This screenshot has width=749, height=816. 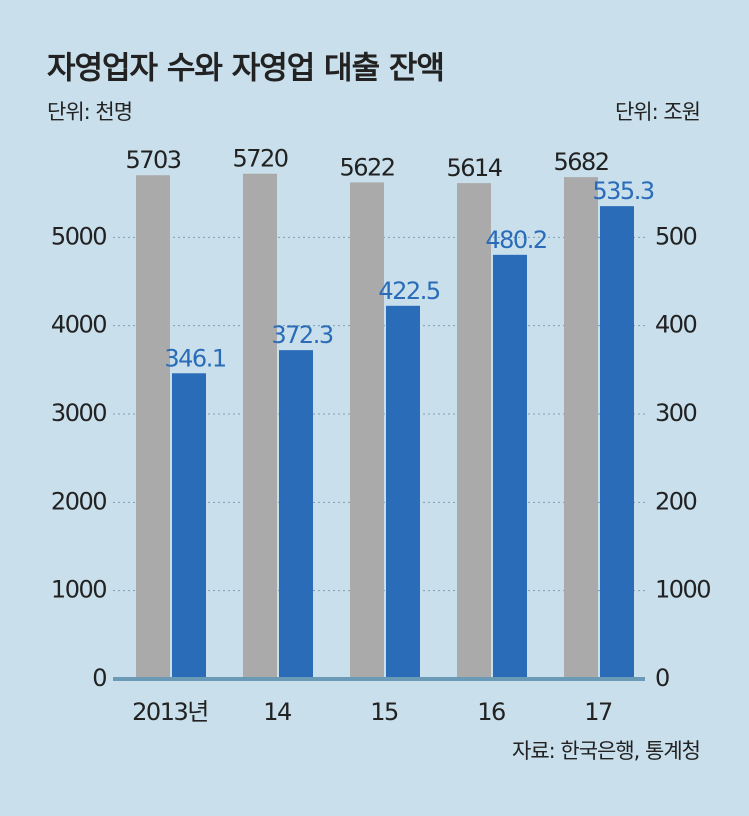 I want to click on x-tick-label: 16, so click(x=491, y=712).